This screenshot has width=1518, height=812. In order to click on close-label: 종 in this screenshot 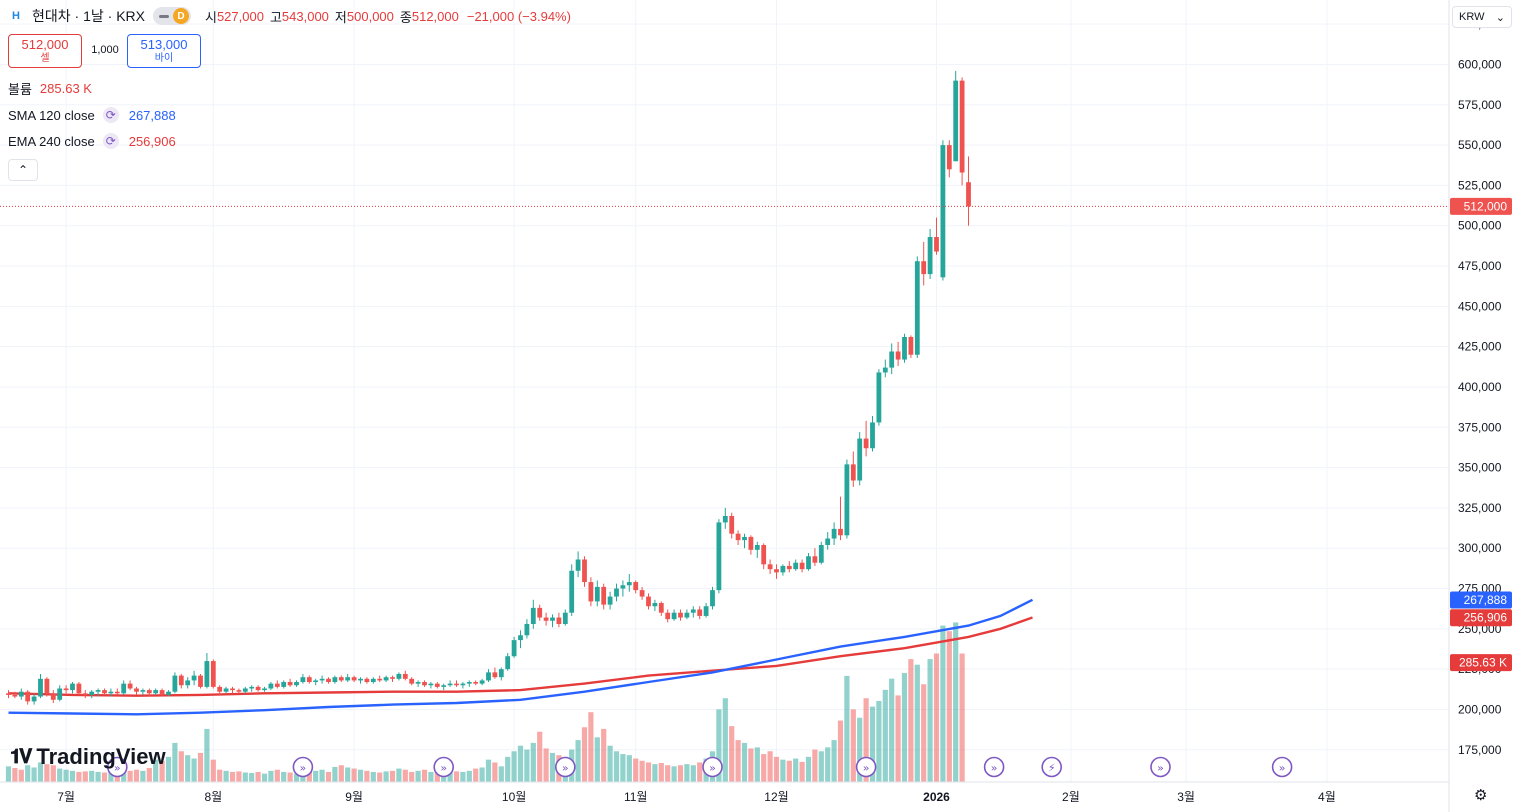, I will do `click(405, 17)`.